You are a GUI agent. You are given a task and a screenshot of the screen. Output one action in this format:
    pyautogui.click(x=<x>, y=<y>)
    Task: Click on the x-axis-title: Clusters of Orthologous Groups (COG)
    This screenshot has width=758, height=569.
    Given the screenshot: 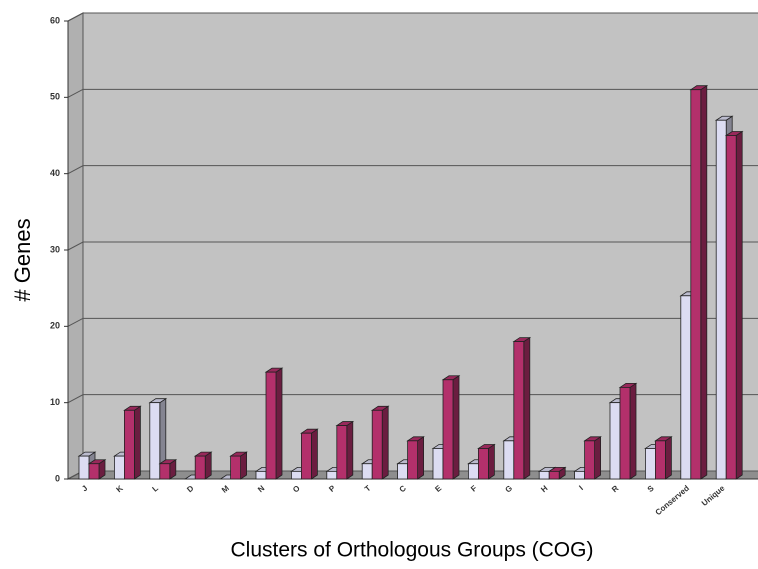 What is the action you would take?
    pyautogui.click(x=412, y=550)
    